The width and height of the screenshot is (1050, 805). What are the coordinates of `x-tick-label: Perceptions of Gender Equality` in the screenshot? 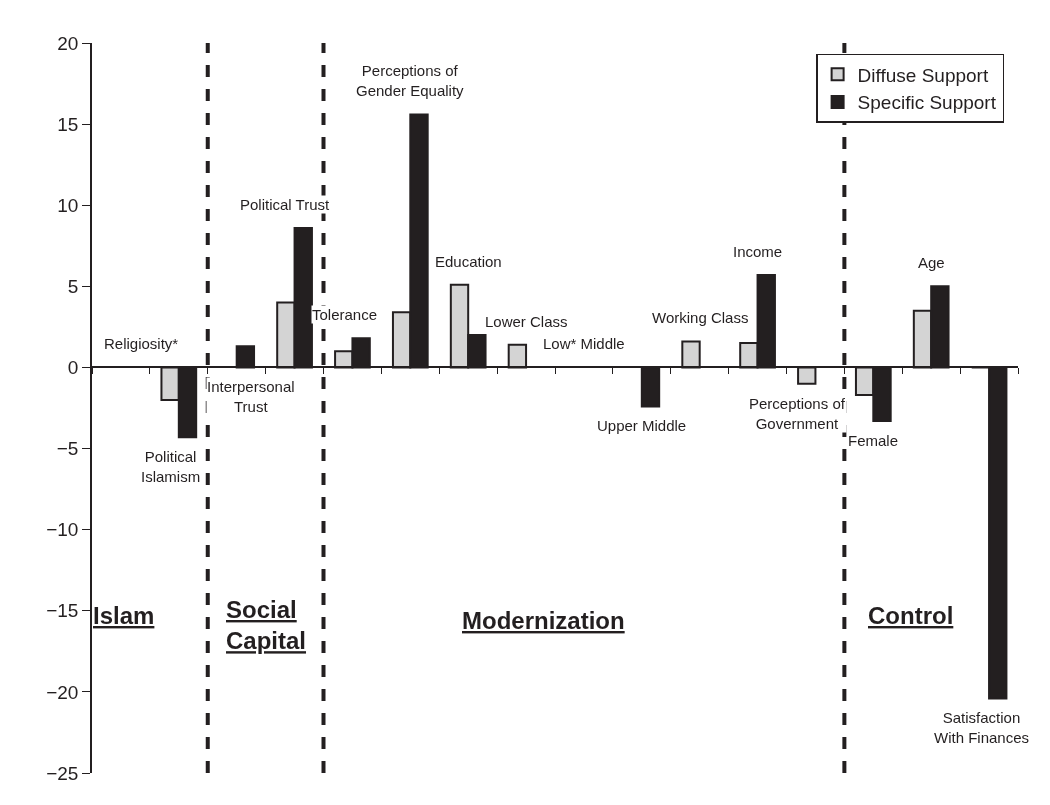 It's located at (410, 80).